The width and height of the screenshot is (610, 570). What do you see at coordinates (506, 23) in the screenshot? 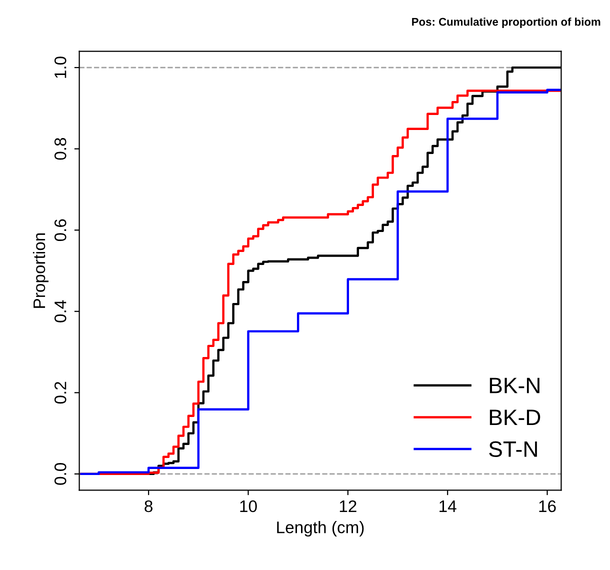
I see `chart-title: Pos: Cumulative proportion of biom` at bounding box center [506, 23].